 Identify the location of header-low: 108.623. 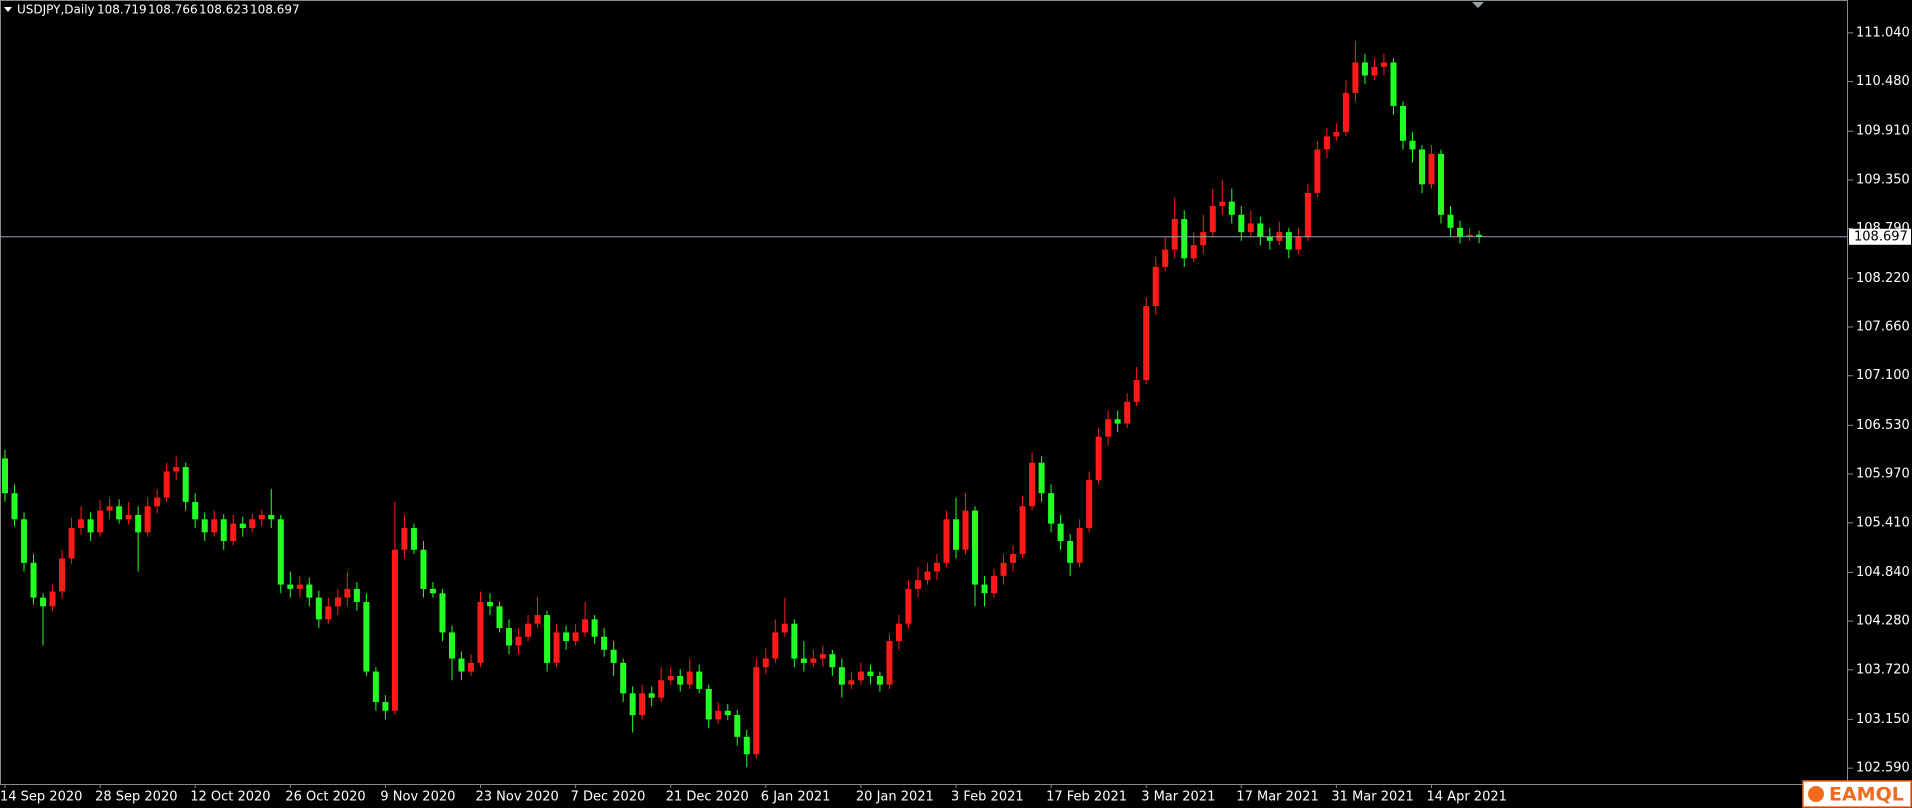
(224, 10).